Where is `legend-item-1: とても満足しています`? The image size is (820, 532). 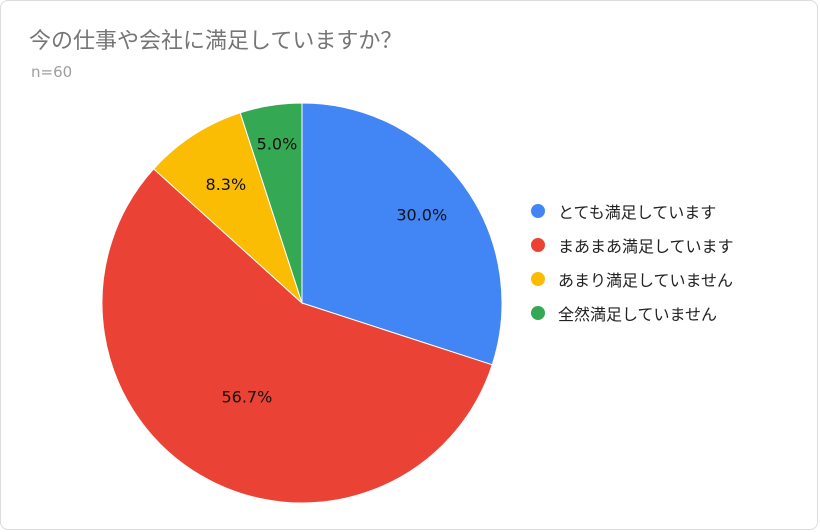 legend-item-1: とても満足しています is located at coordinates (632, 211).